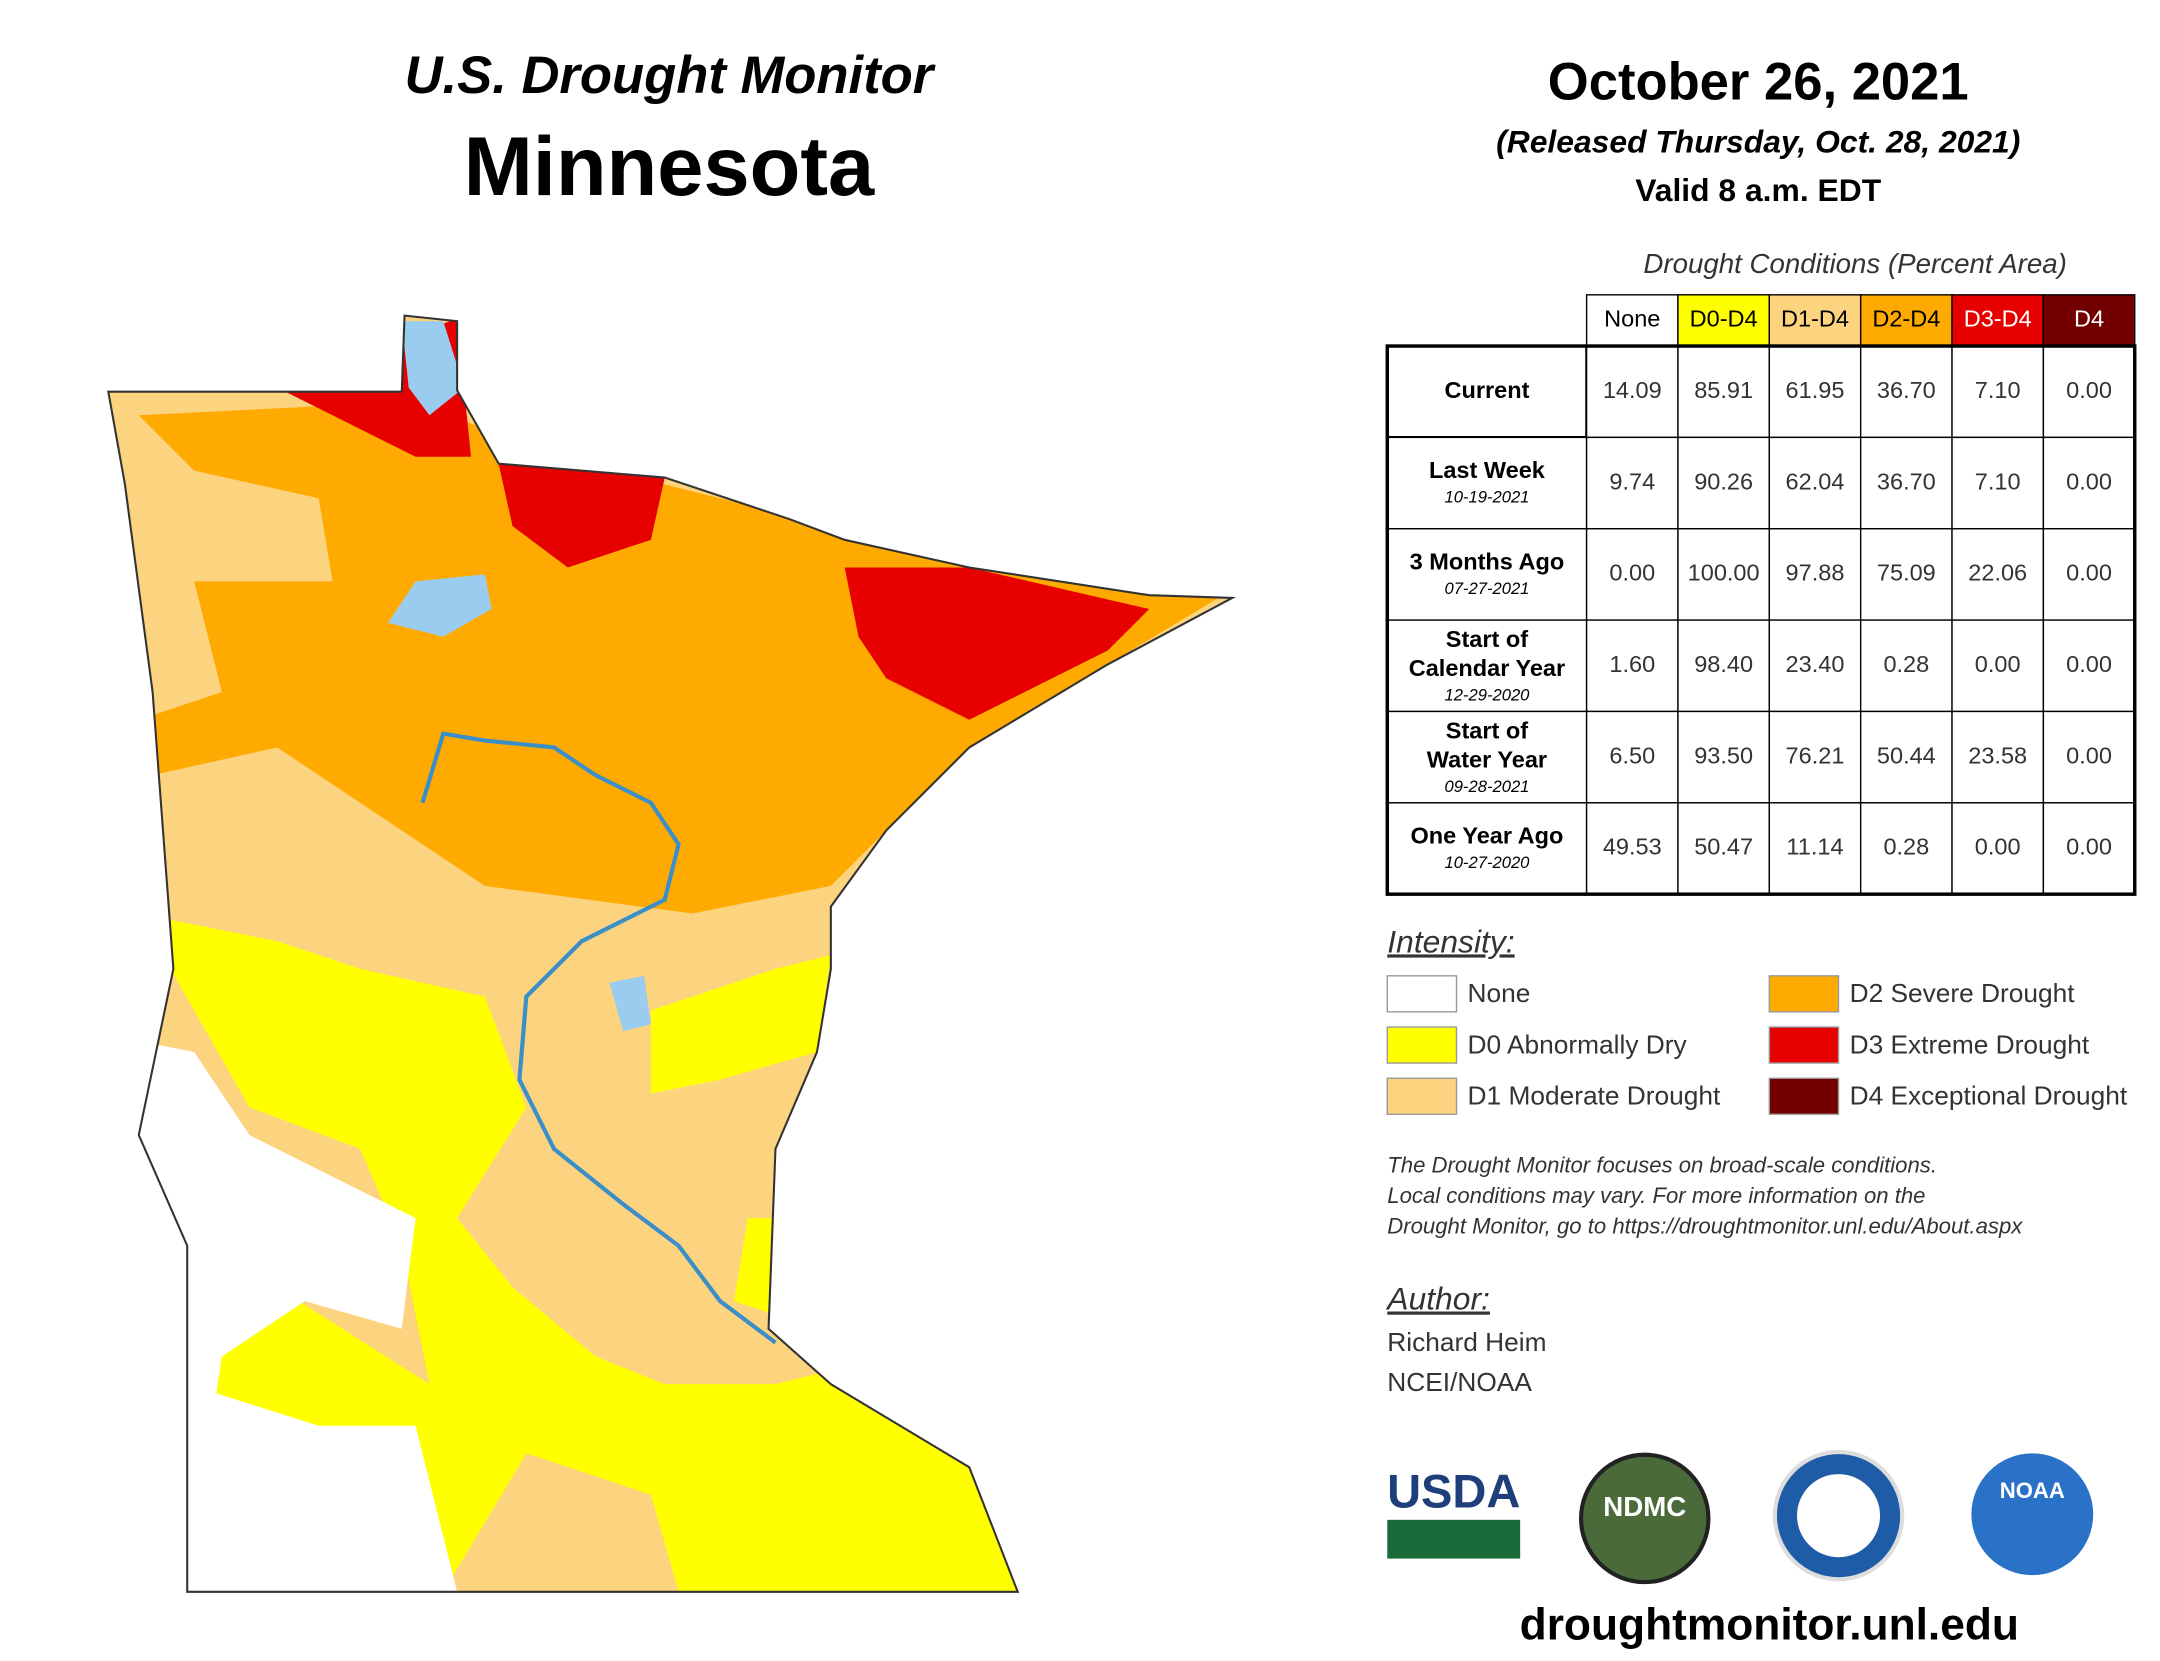  Describe the element at coordinates (1486, 497) in the screenshot. I see `row-date: 10-19-2021` at that location.